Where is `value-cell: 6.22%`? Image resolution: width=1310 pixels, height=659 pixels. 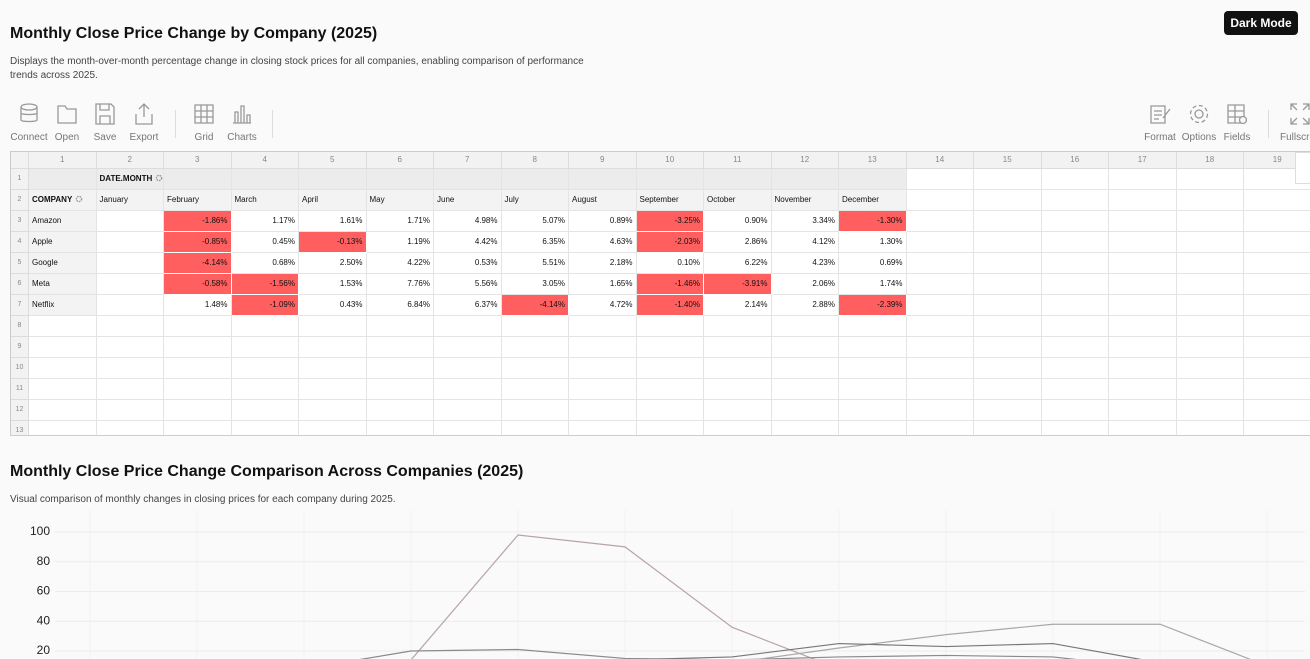 value-cell: 6.22% is located at coordinates (738, 263).